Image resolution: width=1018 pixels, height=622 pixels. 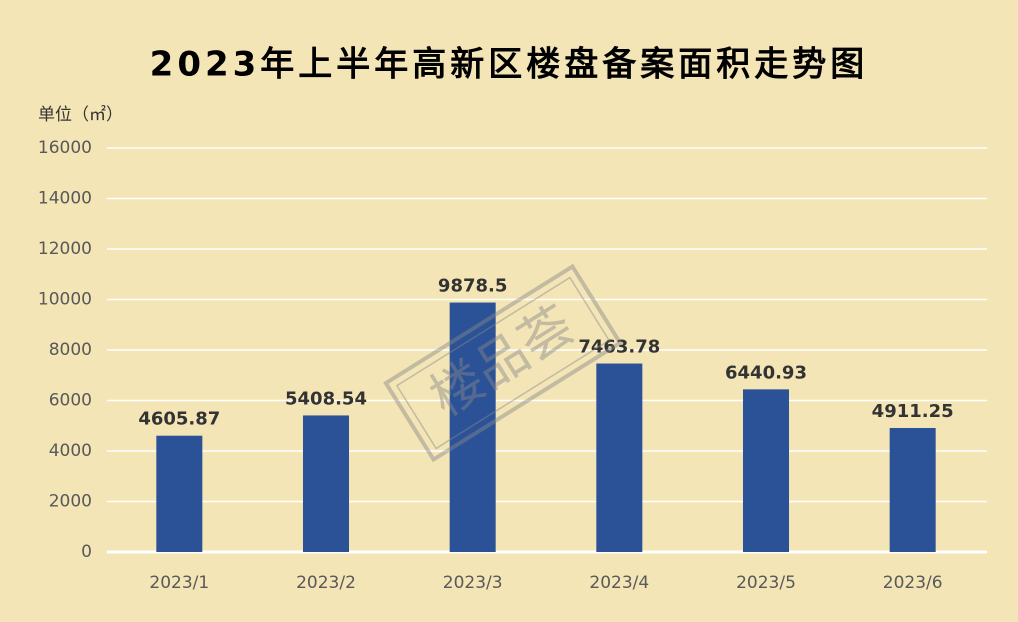 I want to click on x-tick-label: 2023/4, so click(x=619, y=583).